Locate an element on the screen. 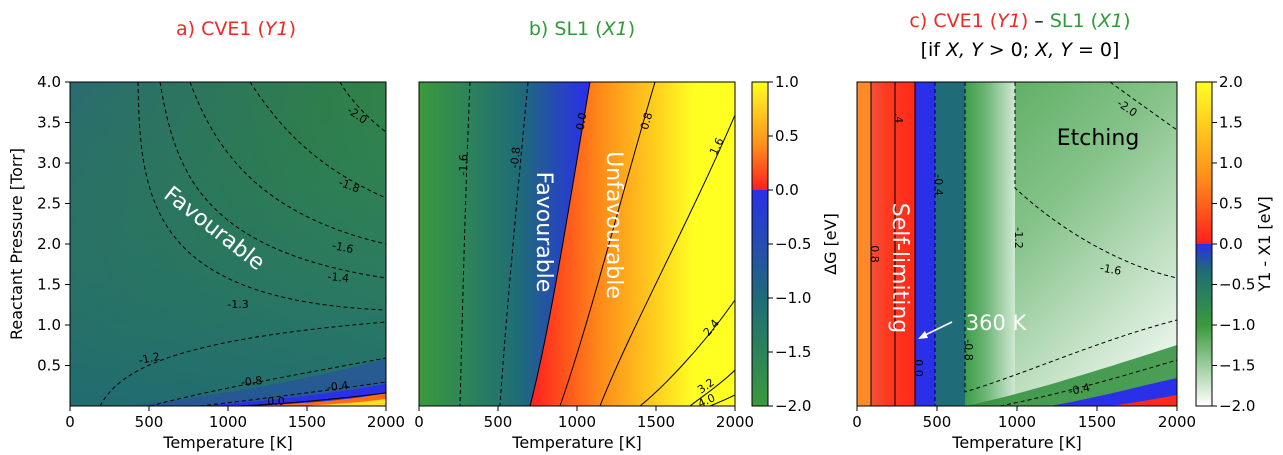 The image size is (1283, 455). panel-c-title-p2a: ) is located at coordinates (1027, 21).